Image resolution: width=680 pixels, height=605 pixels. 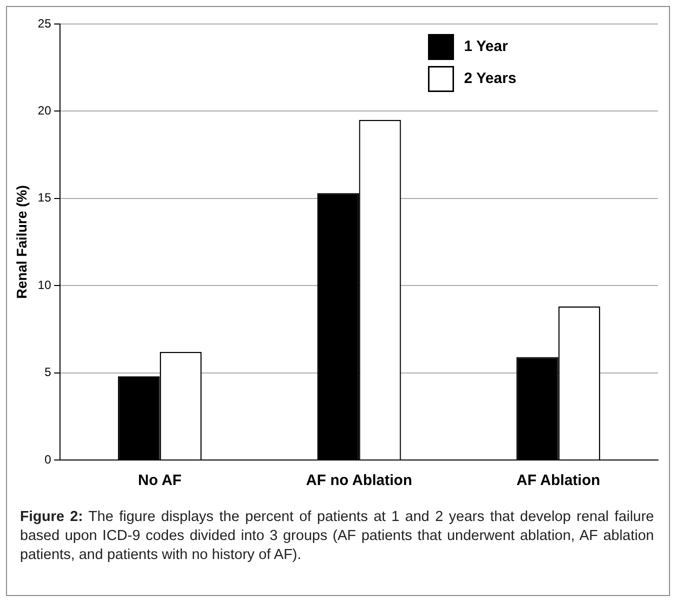 What do you see at coordinates (45, 23) in the screenshot?
I see `y-tick-label: 25` at bounding box center [45, 23].